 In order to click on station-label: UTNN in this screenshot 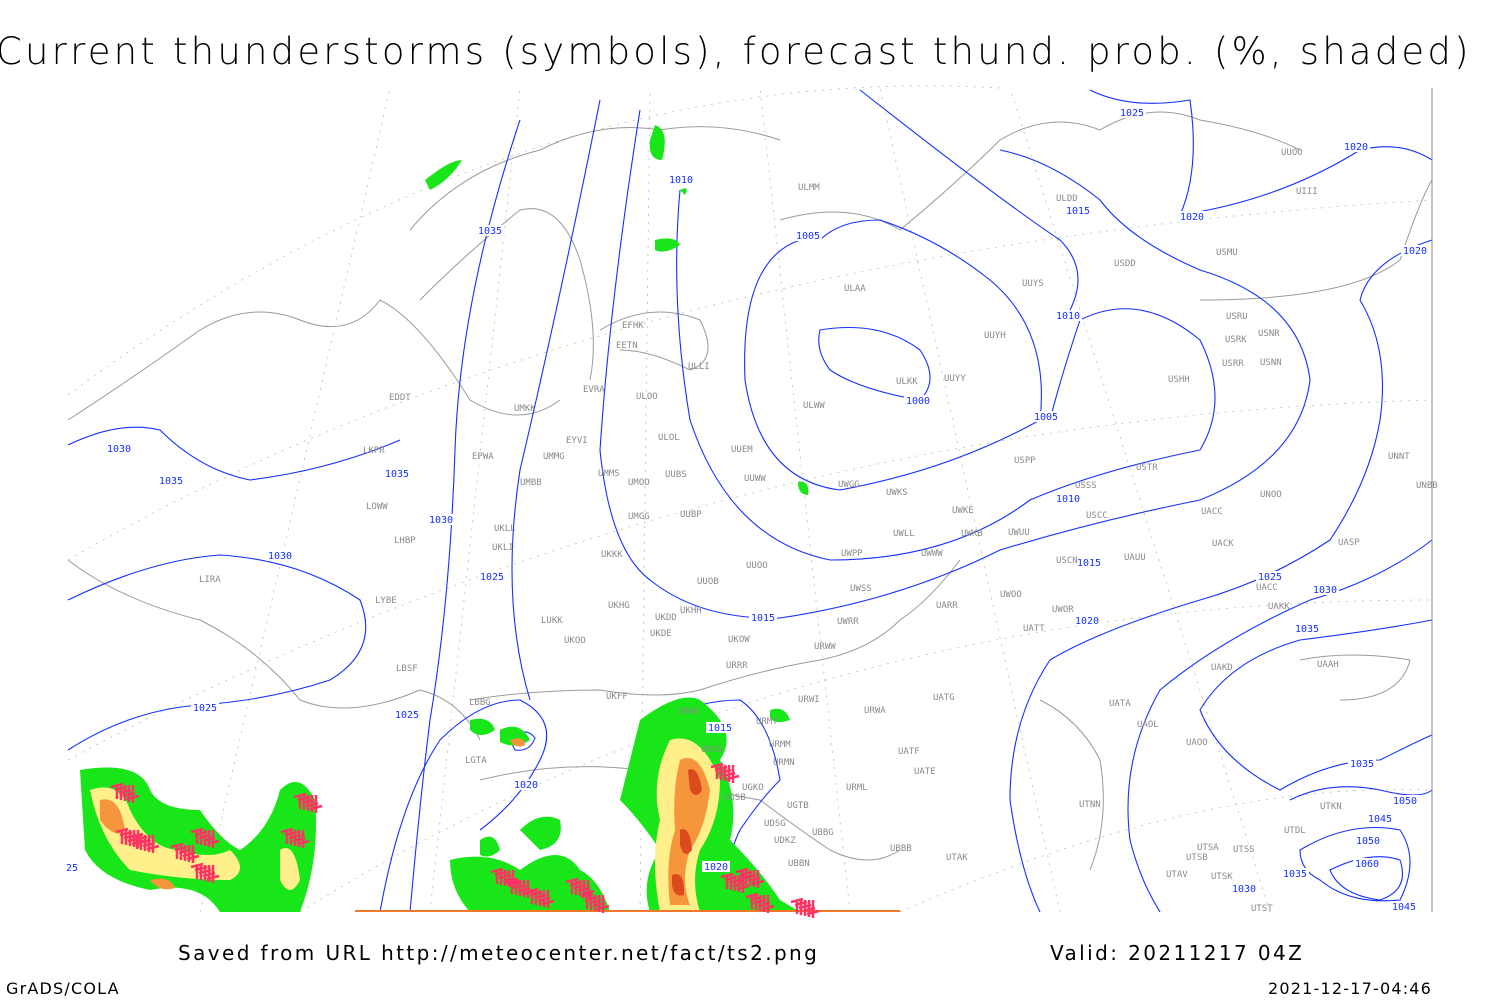, I will do `click(1090, 805)`.